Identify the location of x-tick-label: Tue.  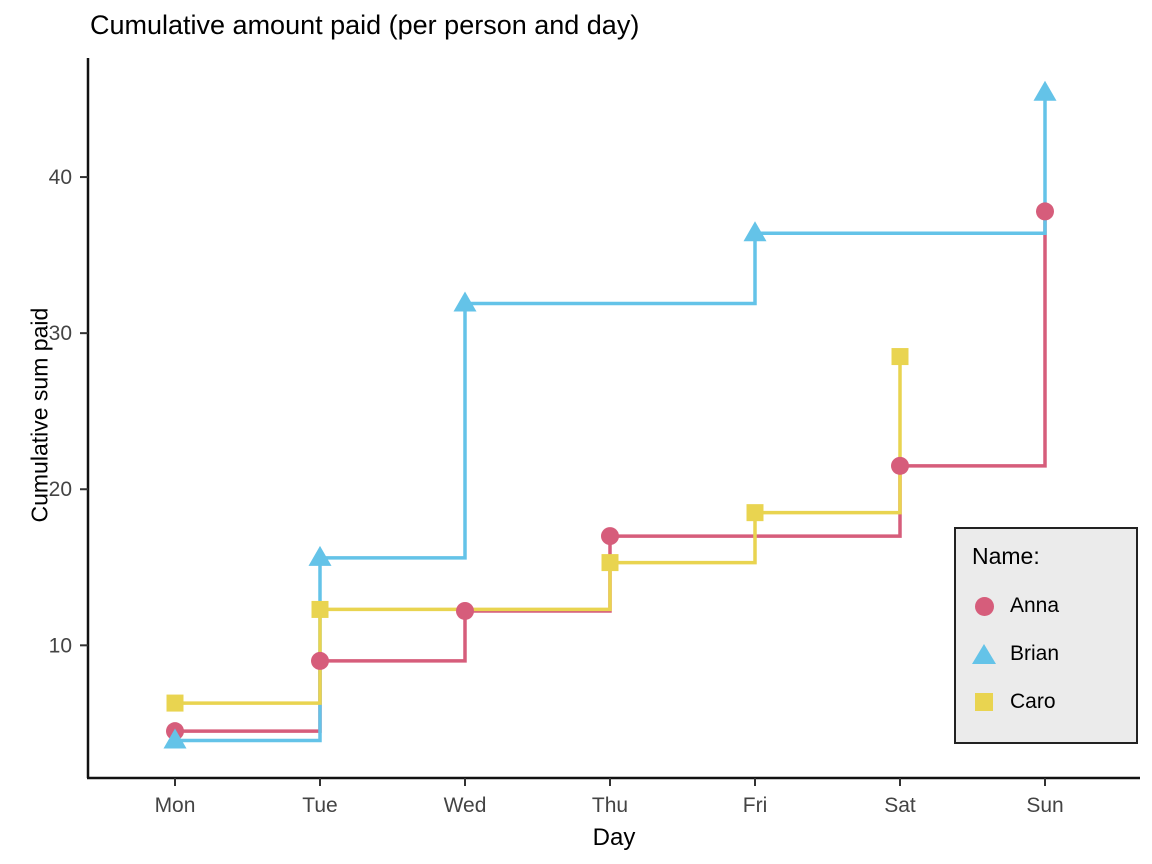
(319, 805).